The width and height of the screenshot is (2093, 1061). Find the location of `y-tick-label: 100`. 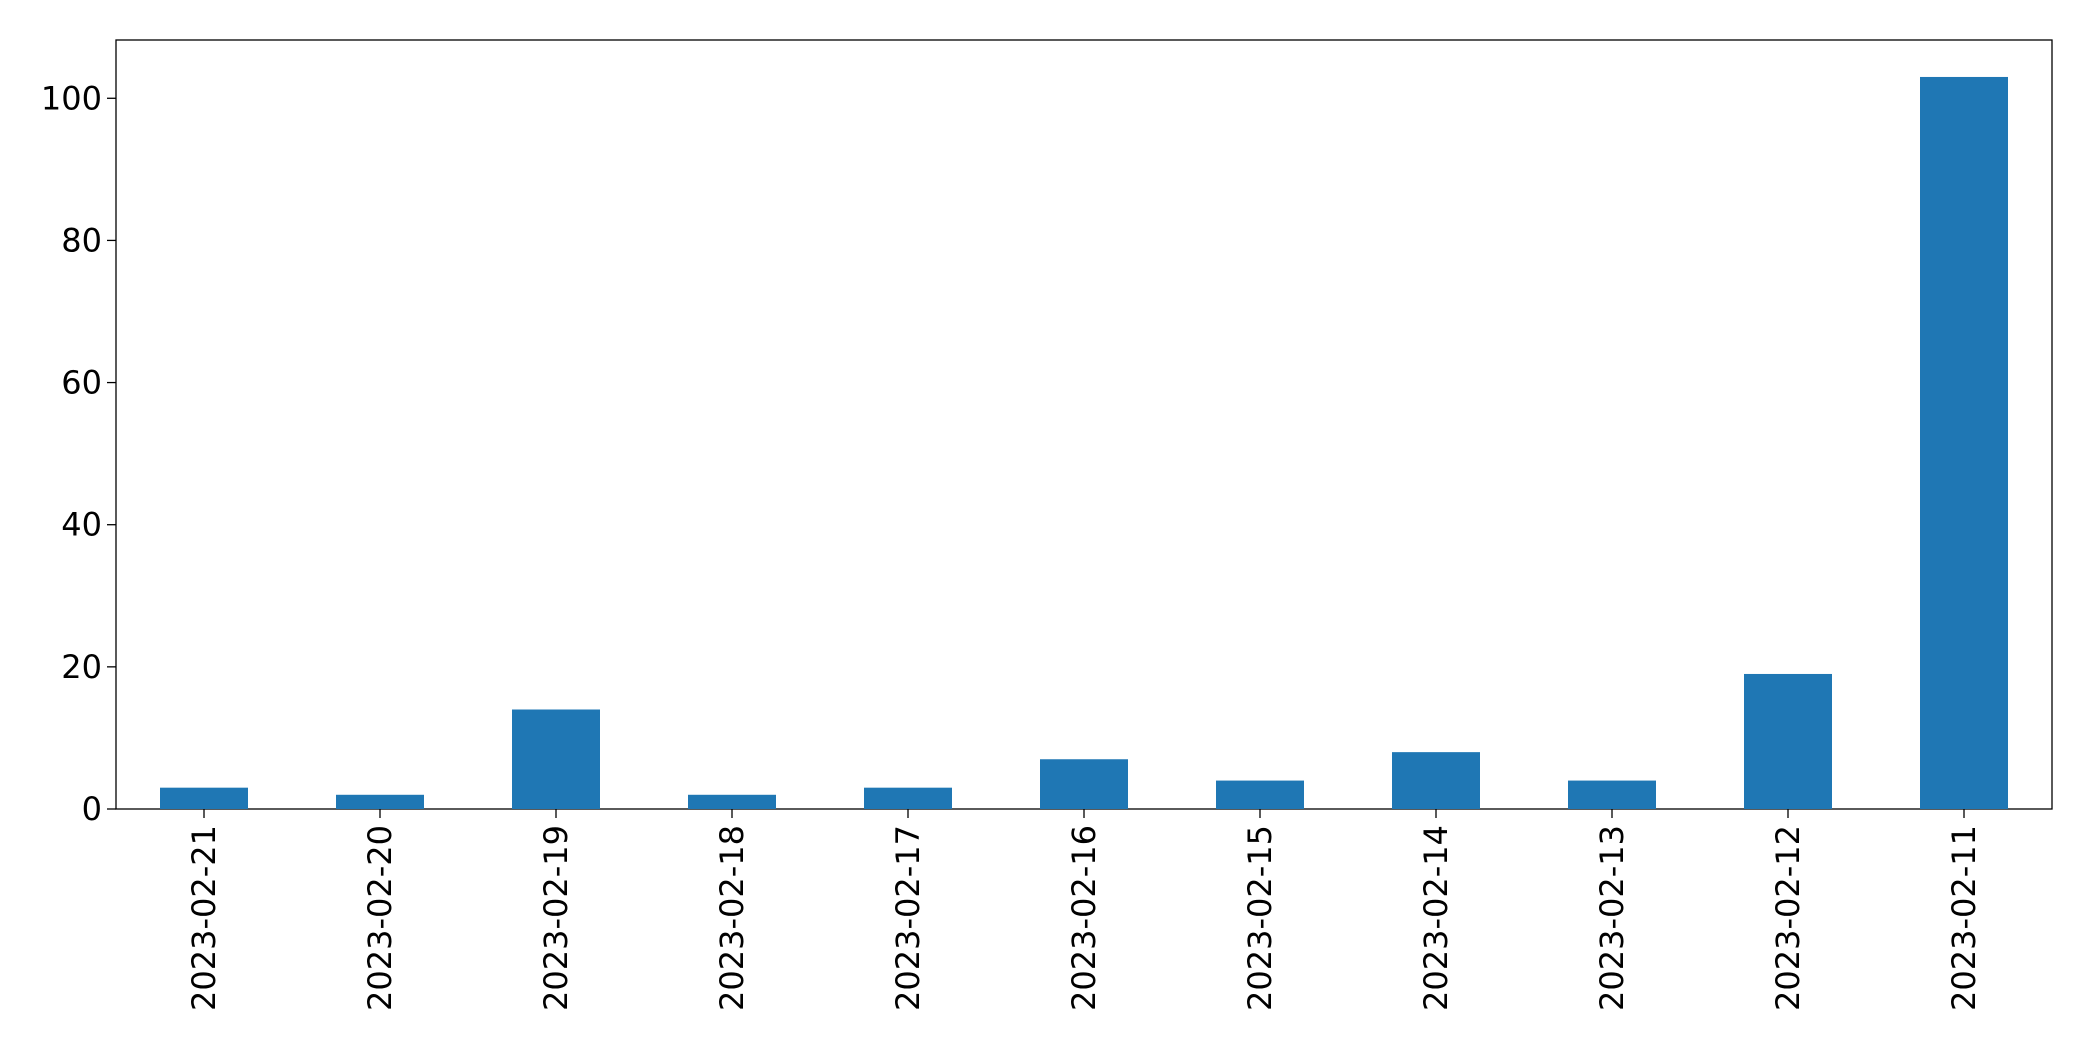

y-tick-label: 100 is located at coordinates (71, 98).